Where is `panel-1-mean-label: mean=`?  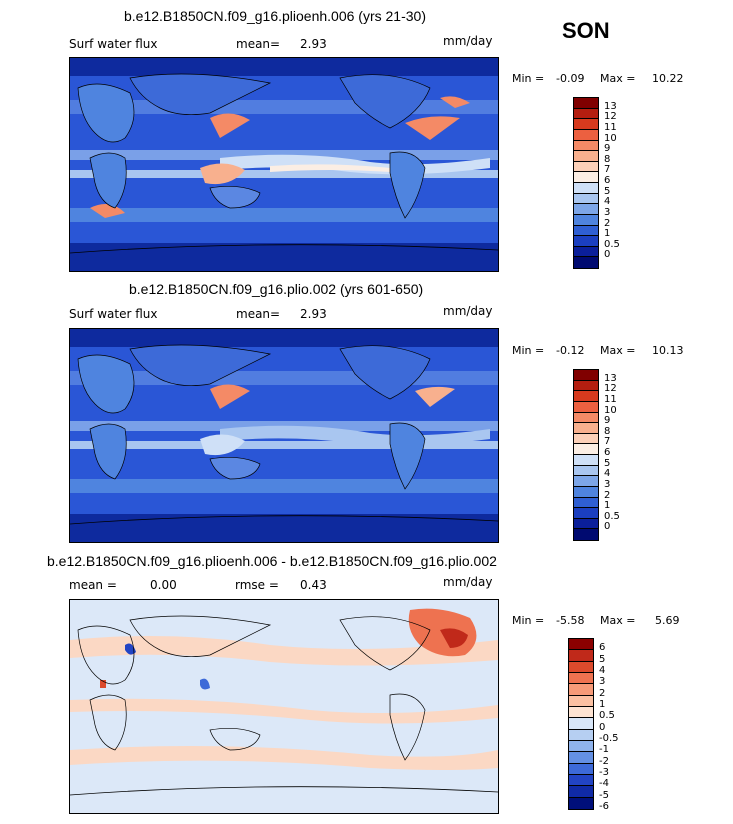
panel-1-mean-label: mean= is located at coordinates (258, 44).